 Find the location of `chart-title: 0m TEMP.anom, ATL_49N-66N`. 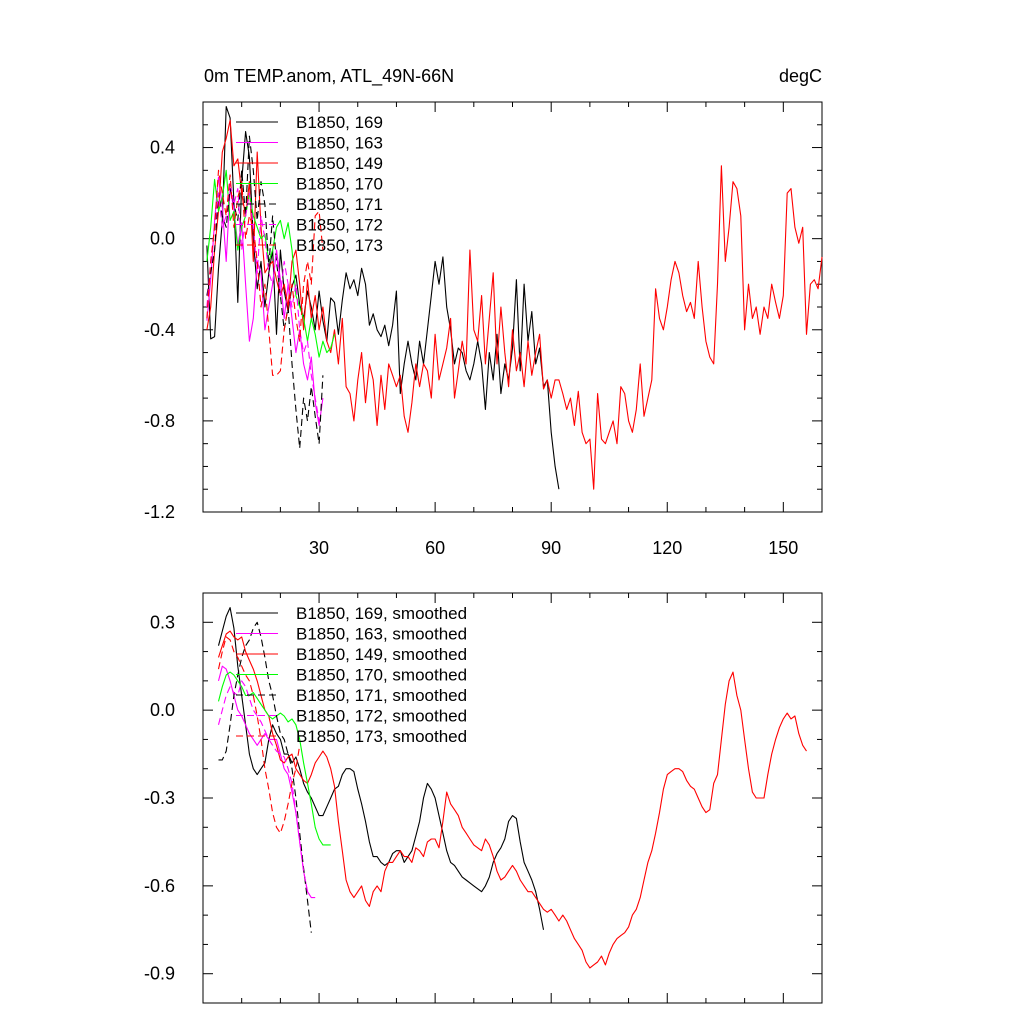

chart-title: 0m TEMP.anom, ATL_49N-66N is located at coordinates (329, 76).